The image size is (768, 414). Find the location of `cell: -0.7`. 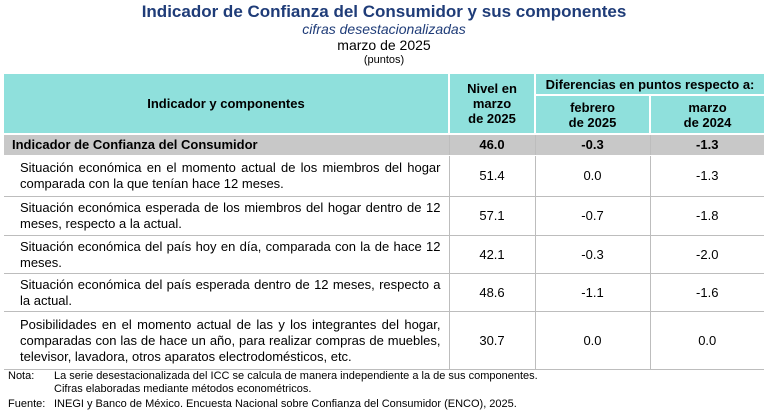

cell: -0.7 is located at coordinates (592, 216).